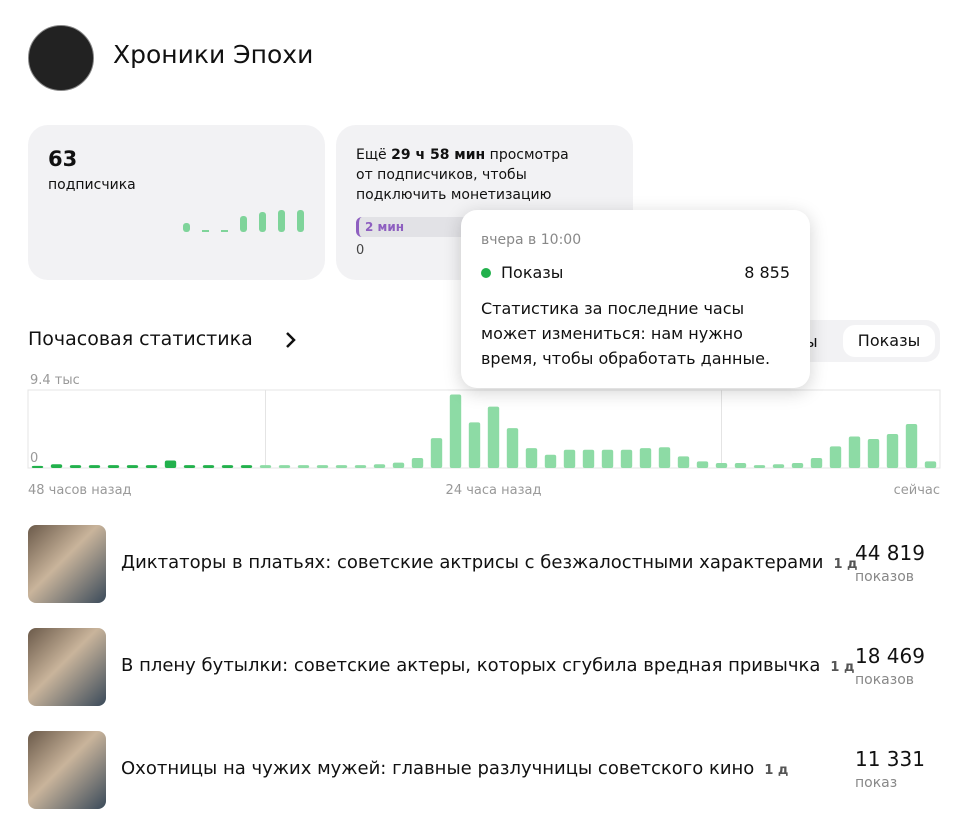 The height and width of the screenshot is (827, 960). What do you see at coordinates (360, 250) in the screenshot?
I see `progress-start: 0` at bounding box center [360, 250].